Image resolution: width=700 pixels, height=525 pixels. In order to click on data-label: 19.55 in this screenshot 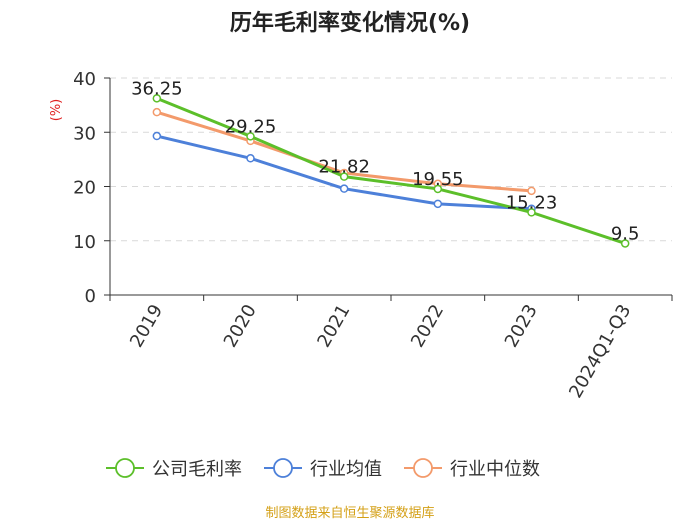, I will do `click(438, 179)`.